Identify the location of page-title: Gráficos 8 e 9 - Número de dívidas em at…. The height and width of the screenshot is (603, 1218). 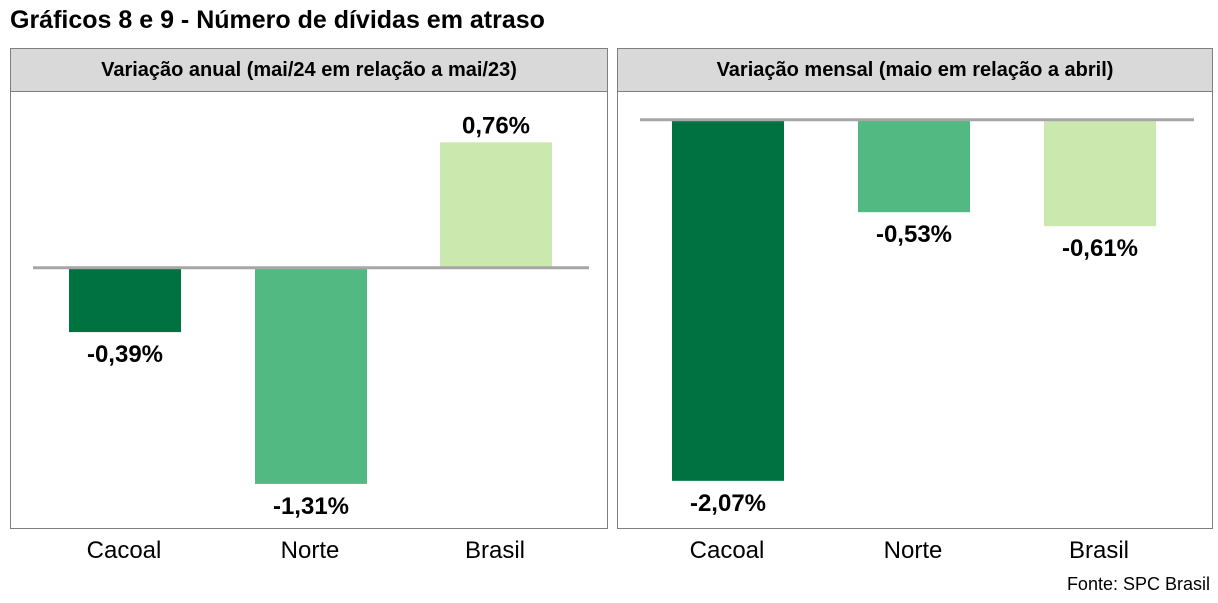
(277, 20).